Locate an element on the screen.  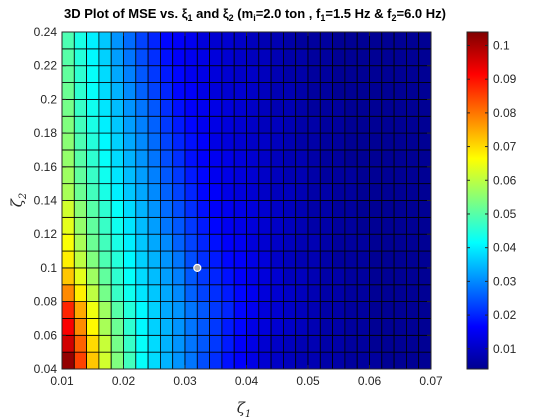
y-tick-label: 0.18 is located at coordinates (46, 133).